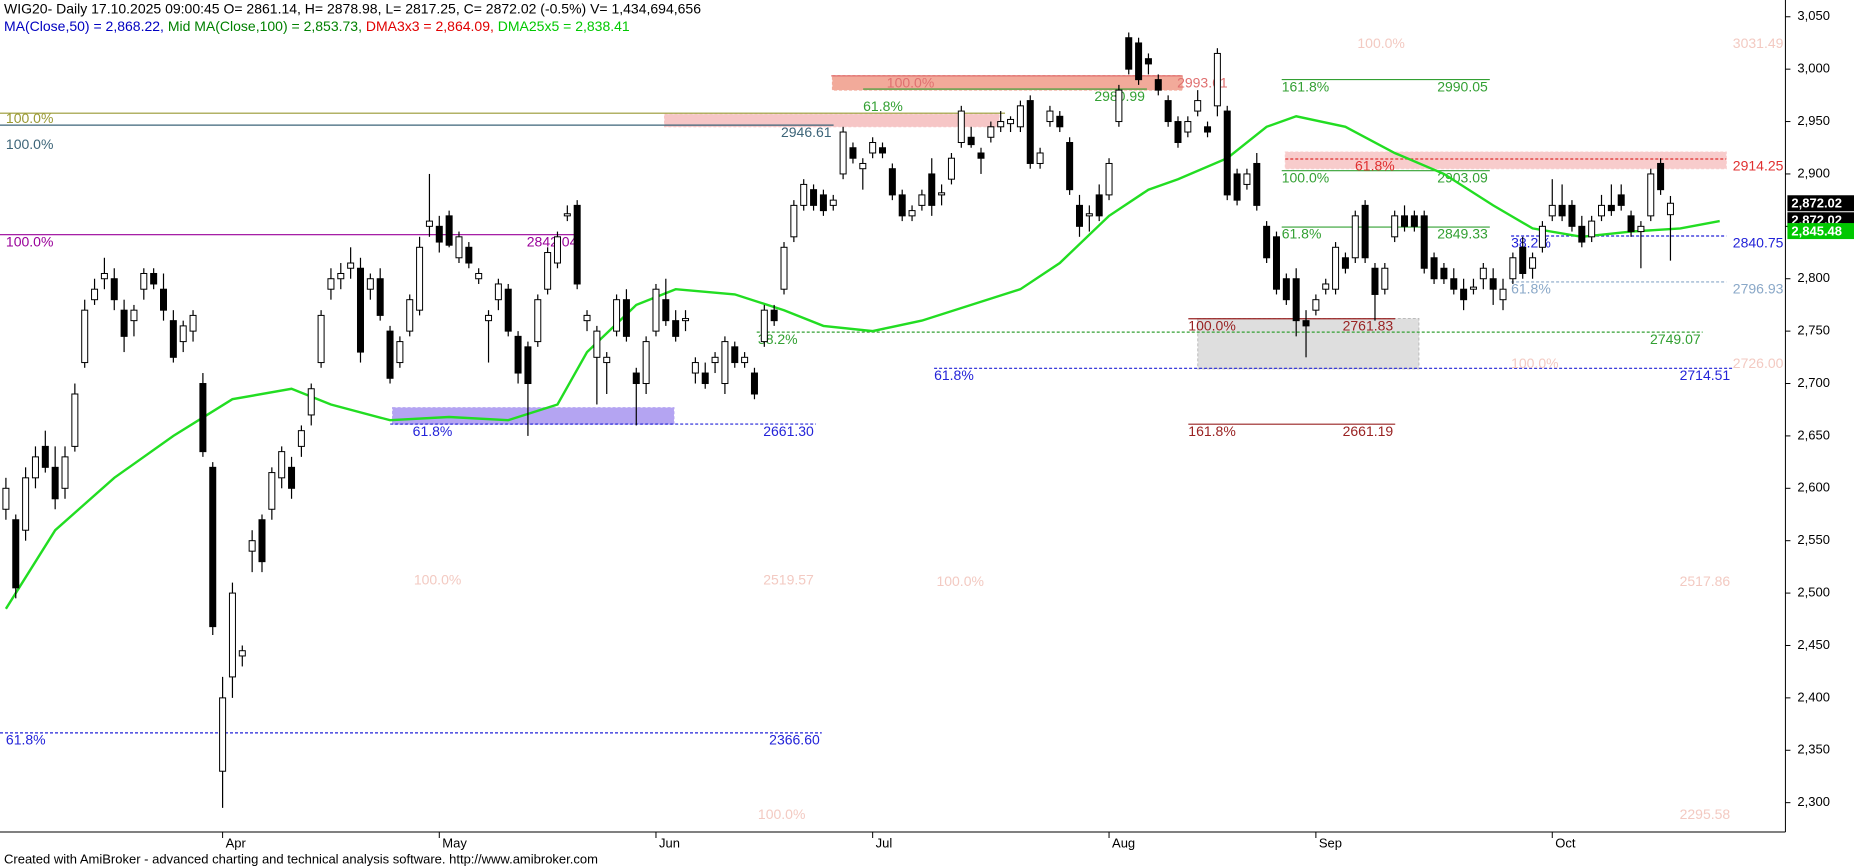 The width and height of the screenshot is (1854, 868). Describe the element at coordinates (1813, 749) in the screenshot. I see `y-tick-label: 2,350` at that location.